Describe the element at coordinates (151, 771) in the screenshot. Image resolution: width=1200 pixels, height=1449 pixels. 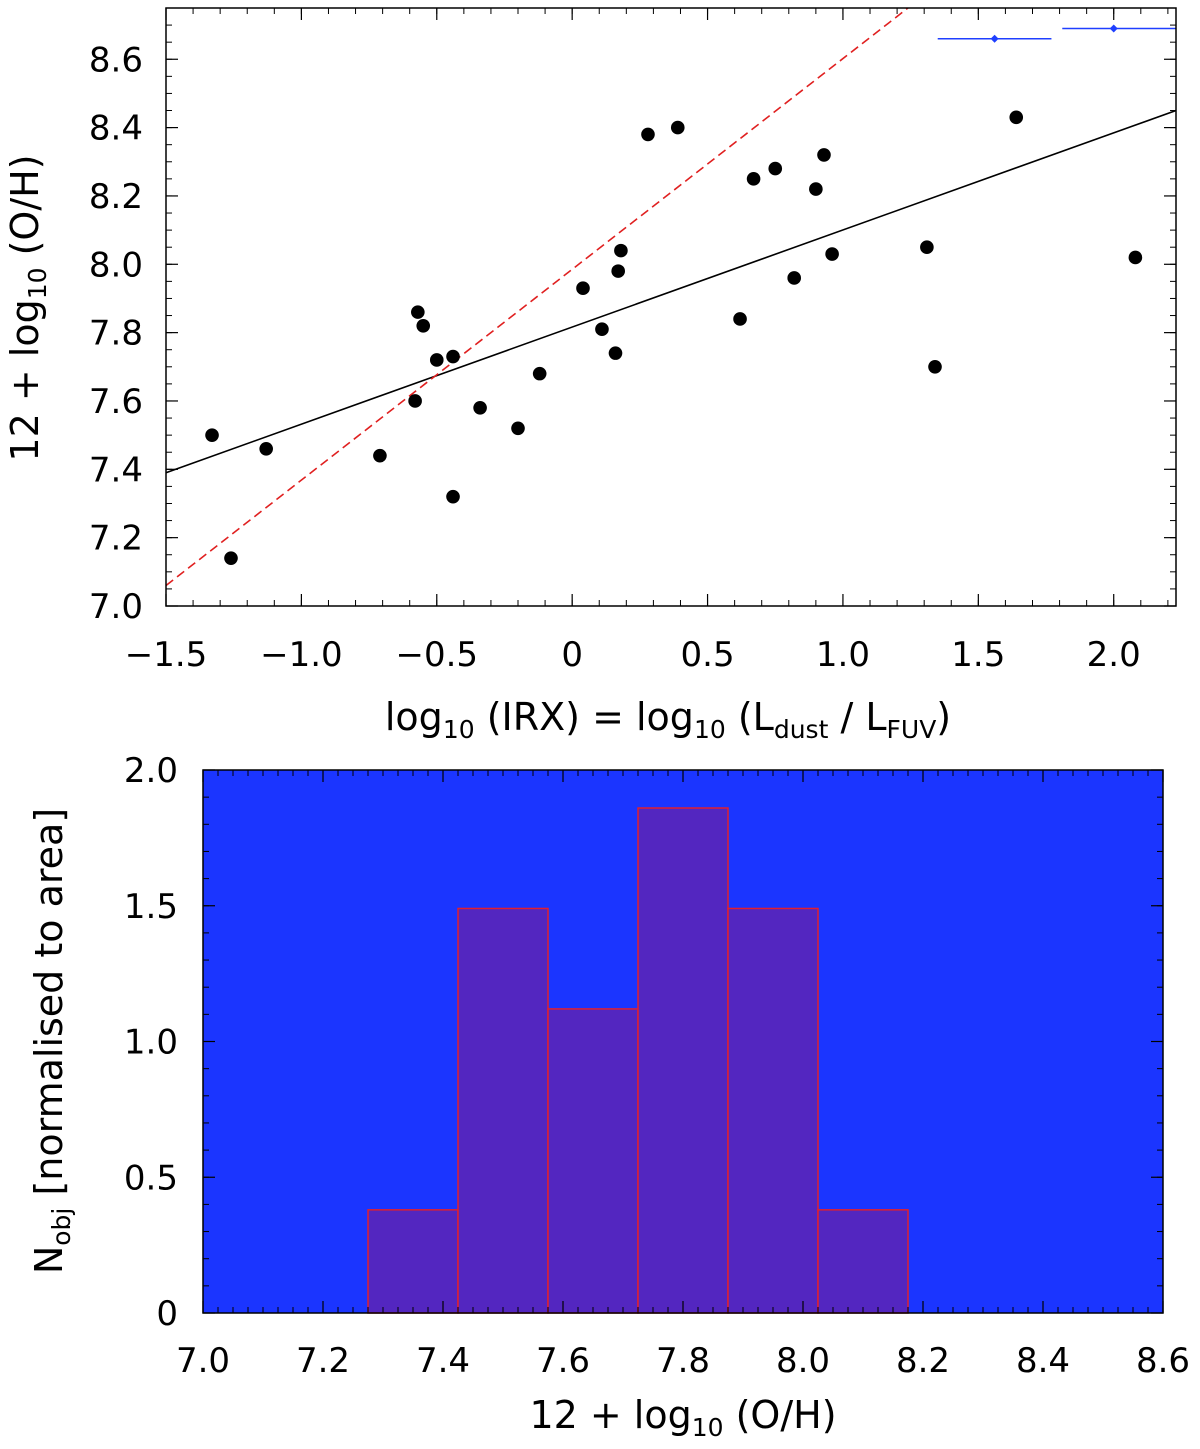
I see `y-tick-label: 2.0` at that location.